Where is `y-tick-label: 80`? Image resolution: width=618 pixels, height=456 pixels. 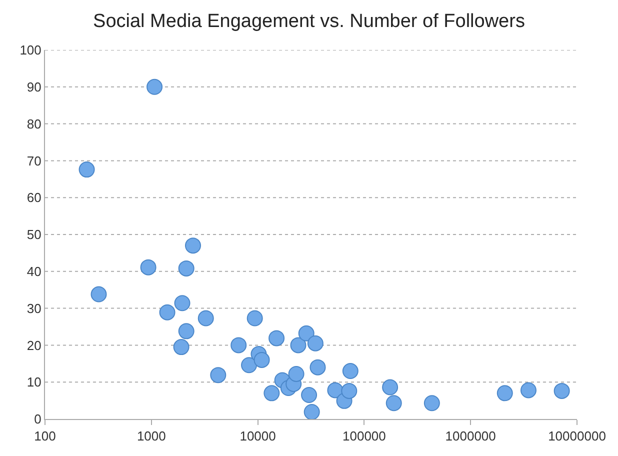
y-tick-label: 80 is located at coordinates (34, 124).